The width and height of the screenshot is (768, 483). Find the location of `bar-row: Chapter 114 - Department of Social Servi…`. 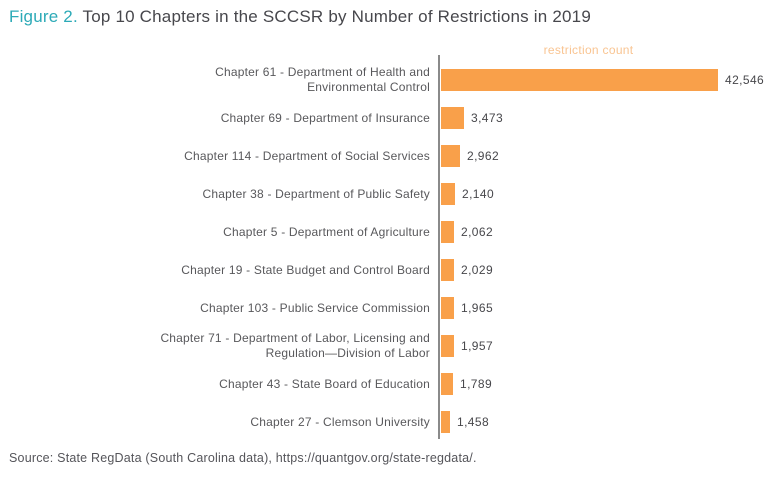

bar-row: Chapter 114 - Department of Social Servi… is located at coordinates (384, 156).